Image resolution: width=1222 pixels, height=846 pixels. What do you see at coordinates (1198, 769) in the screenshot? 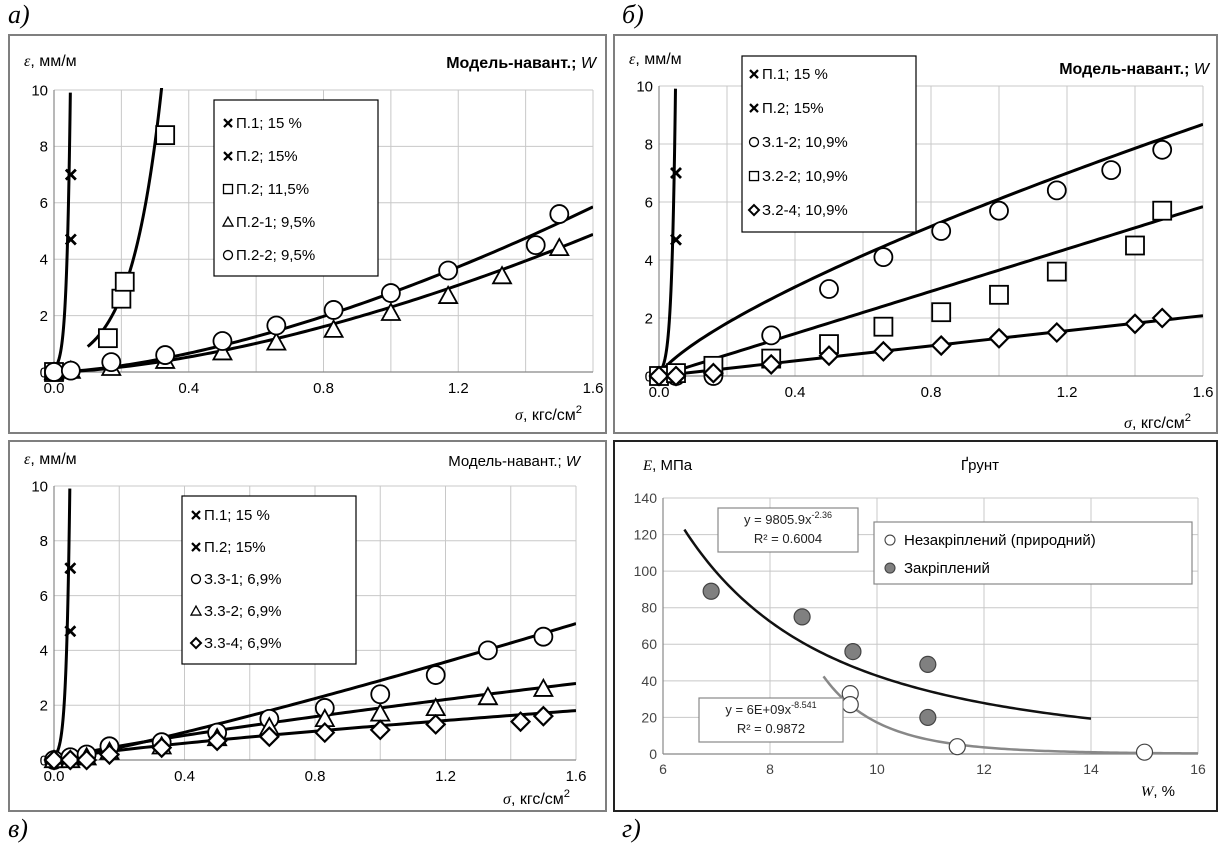
I see `x-tick-label: 16` at bounding box center [1198, 769].